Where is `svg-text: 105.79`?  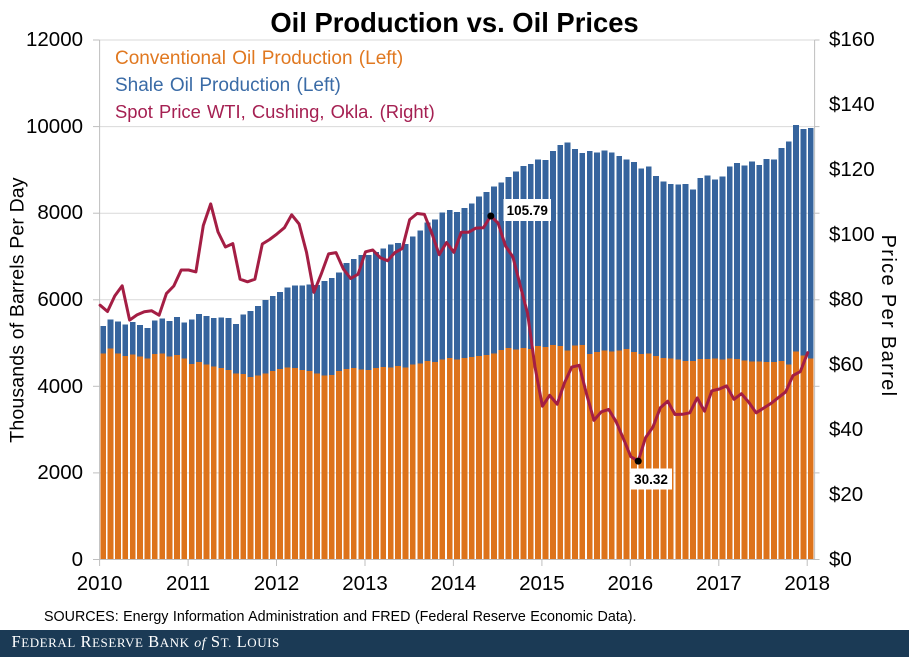 svg-text: 105.79 is located at coordinates (527, 210).